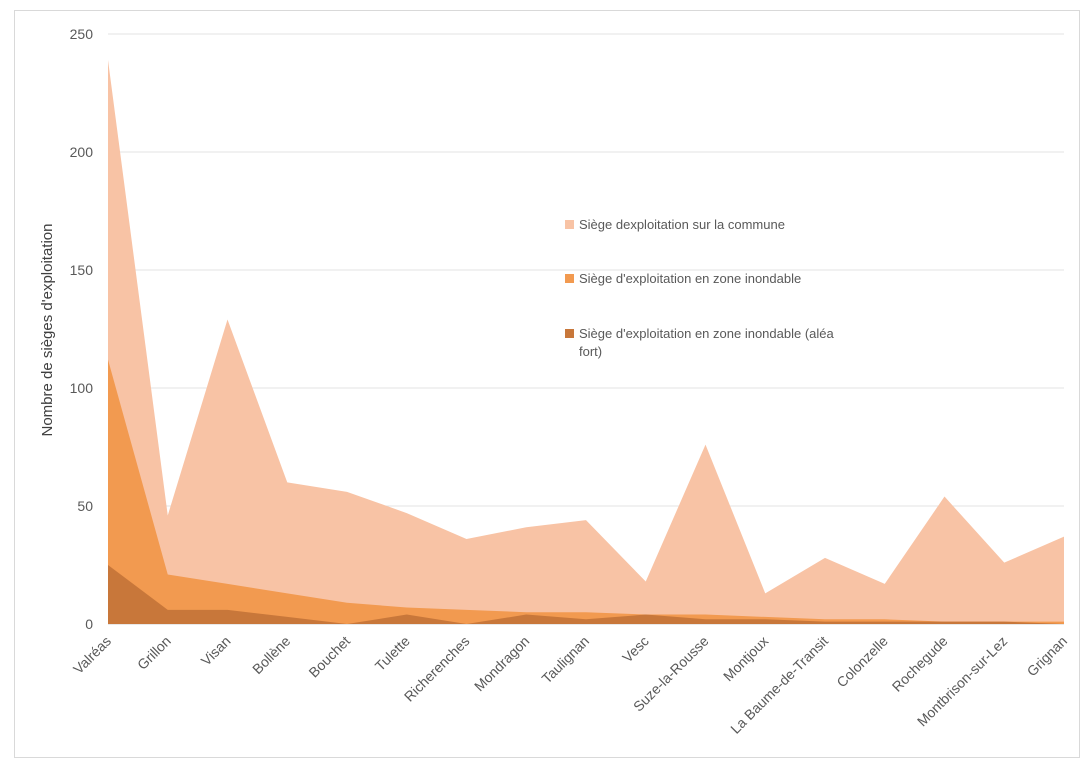 This screenshot has height=762, width=1086. What do you see at coordinates (92, 655) in the screenshot?
I see `x-tick-label: Valréas` at bounding box center [92, 655].